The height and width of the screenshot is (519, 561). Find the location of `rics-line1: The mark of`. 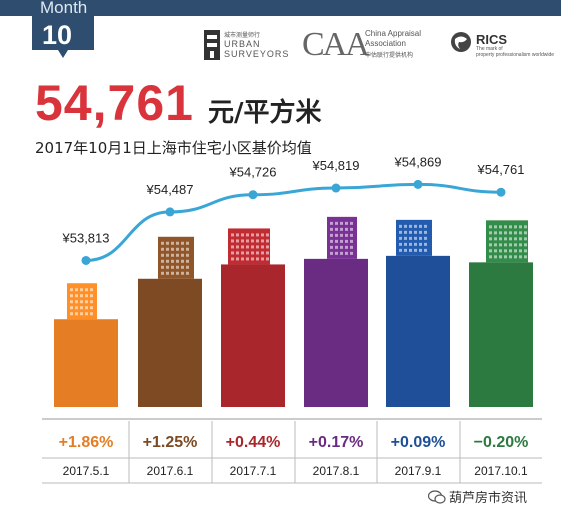

rics-line1: The mark of is located at coordinates (489, 49).